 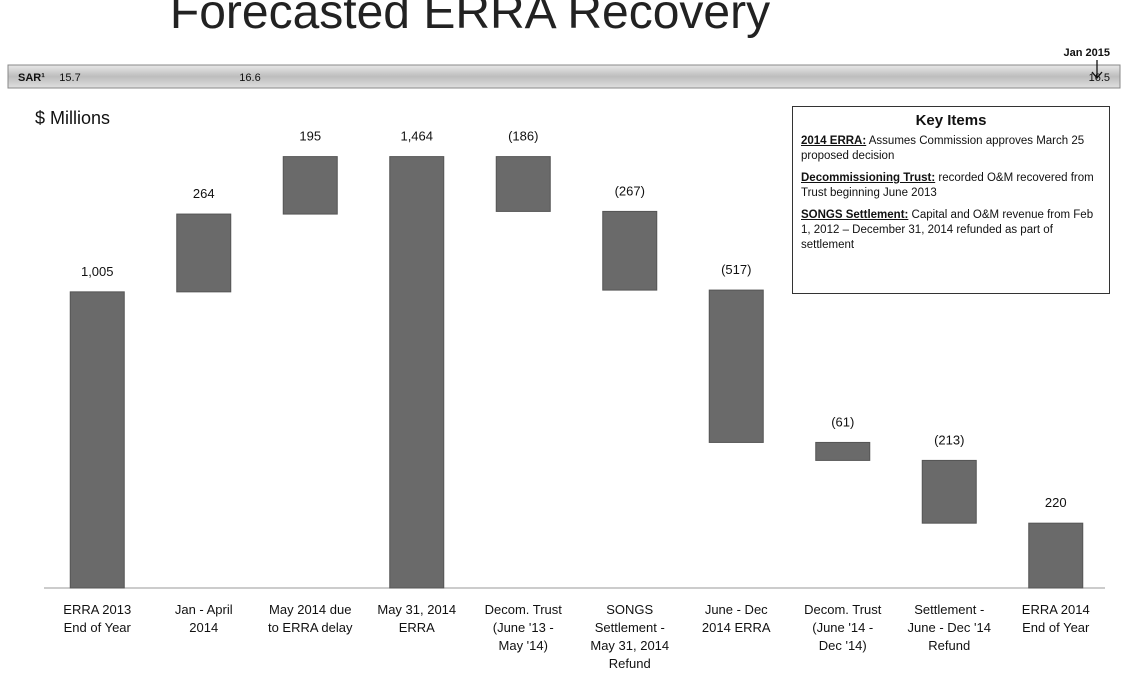 I want to click on x-tick-label: May 2014 due to ERRA delay, so click(x=310, y=618).